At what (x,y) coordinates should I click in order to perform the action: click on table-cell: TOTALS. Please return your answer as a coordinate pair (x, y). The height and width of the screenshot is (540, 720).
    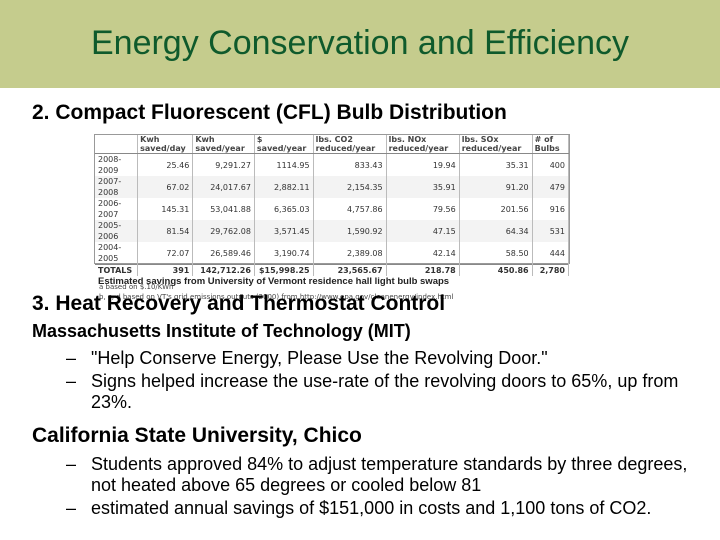
    Looking at the image, I should click on (117, 270).